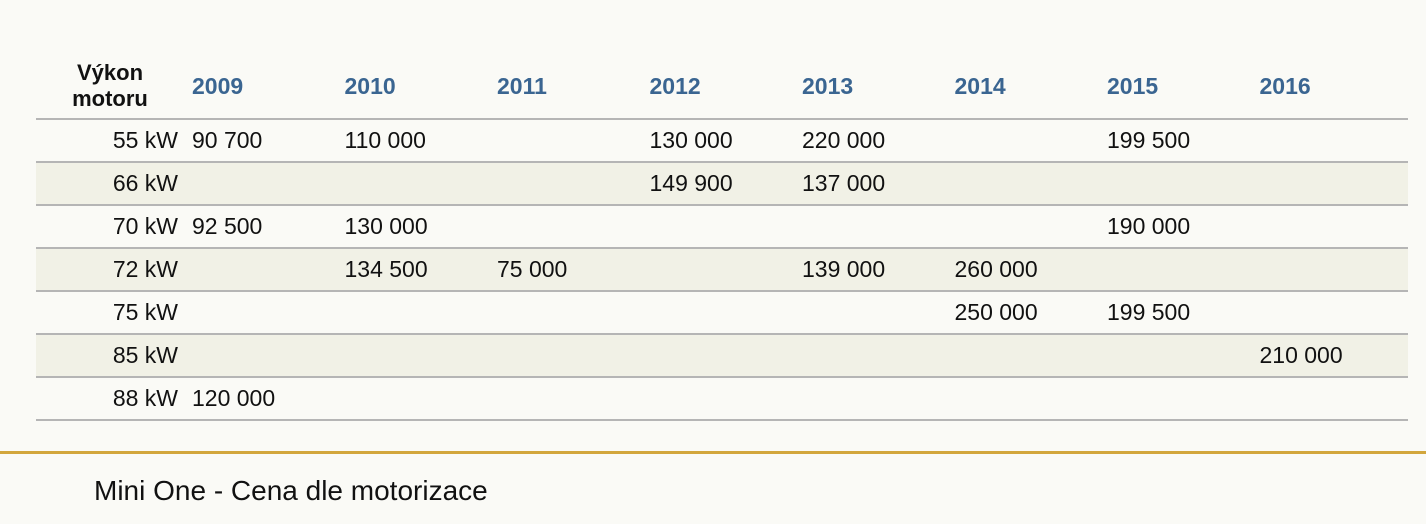  Describe the element at coordinates (416, 270) in the screenshot. I see `price-cell-2010: 134 500` at that location.